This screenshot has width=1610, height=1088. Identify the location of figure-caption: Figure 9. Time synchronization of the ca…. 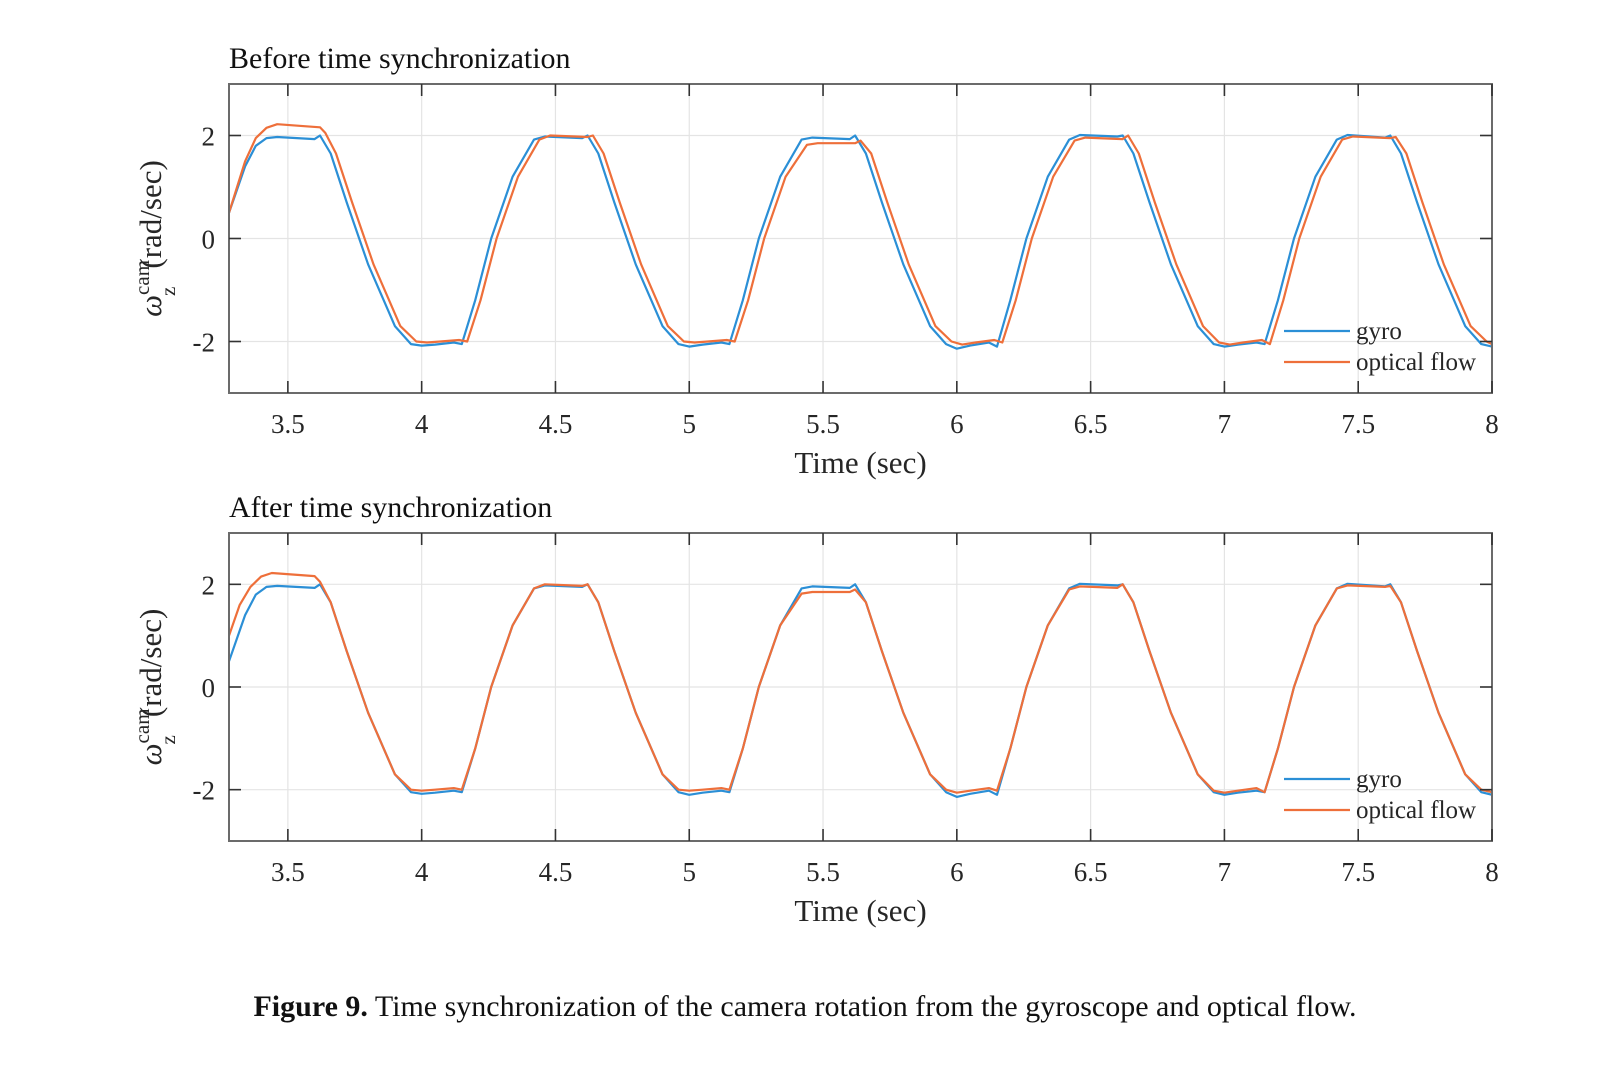
(805, 1007).